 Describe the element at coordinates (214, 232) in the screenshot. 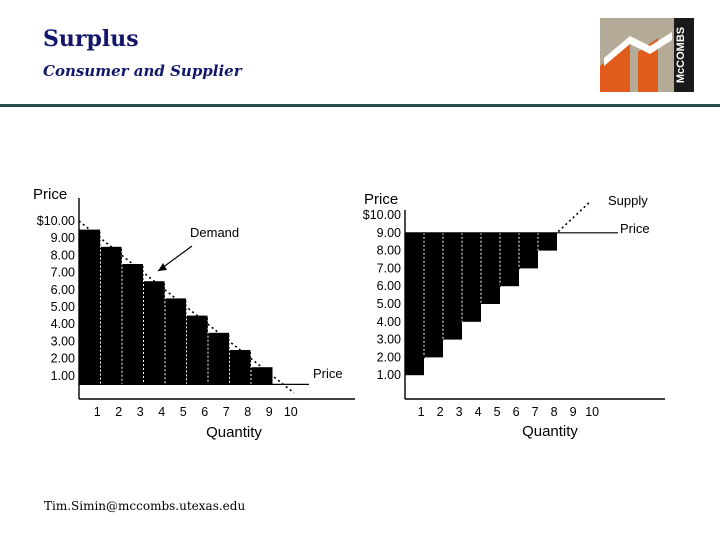

I see `curve-label: Demand` at that location.